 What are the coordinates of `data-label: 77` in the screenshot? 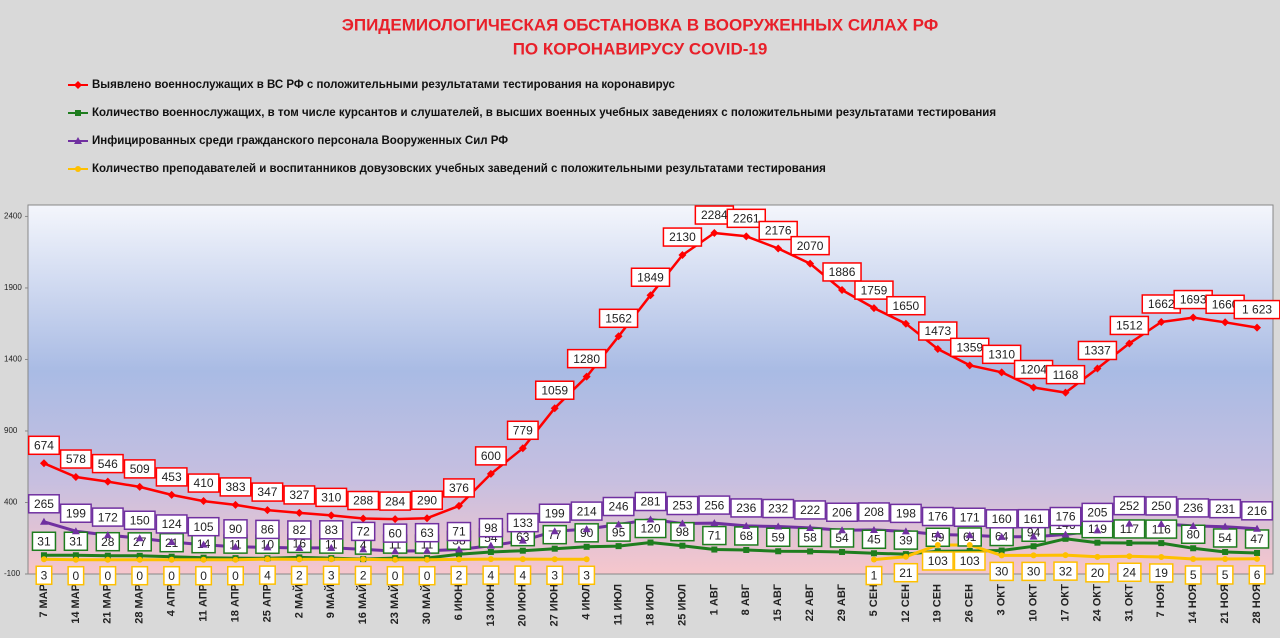 It's located at (555, 535).